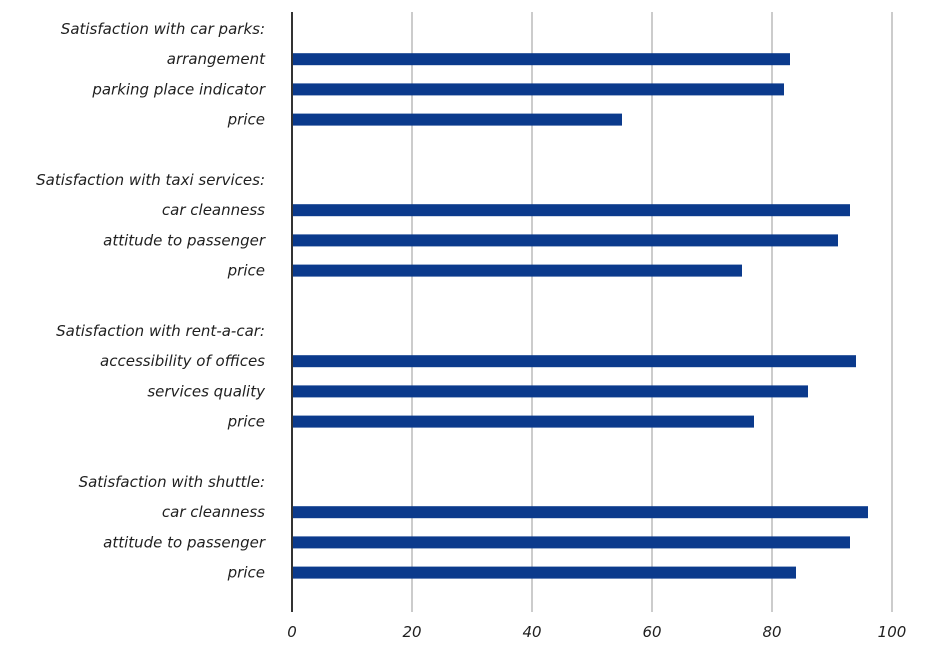 The image size is (928, 646). I want to click on x-tick-label: 0, so click(292, 632).